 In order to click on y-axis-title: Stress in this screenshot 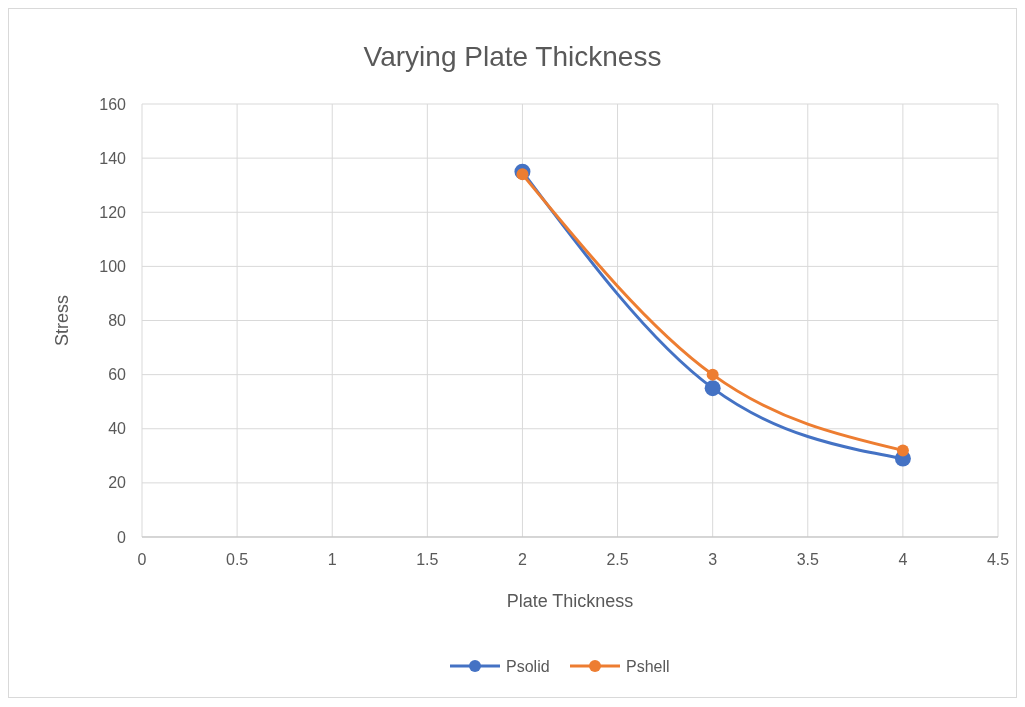, I will do `click(62, 320)`.